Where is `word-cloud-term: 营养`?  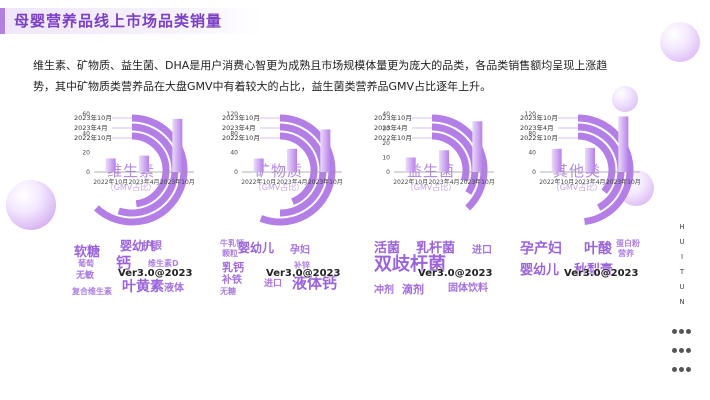
word-cloud-term: 营养 is located at coordinates (626, 253).